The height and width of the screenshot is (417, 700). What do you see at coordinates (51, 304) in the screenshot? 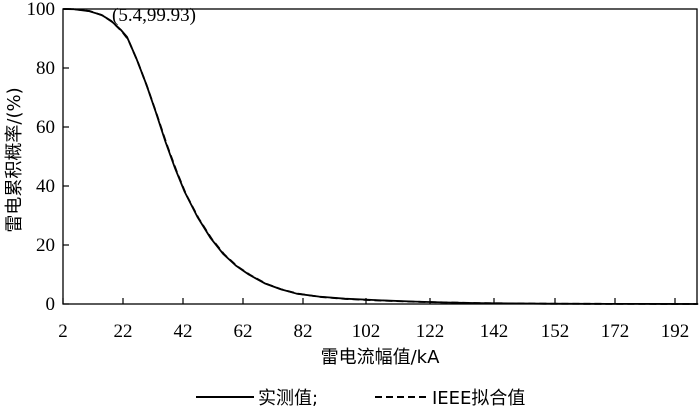
I see `y-tick-label: 0` at bounding box center [51, 304].